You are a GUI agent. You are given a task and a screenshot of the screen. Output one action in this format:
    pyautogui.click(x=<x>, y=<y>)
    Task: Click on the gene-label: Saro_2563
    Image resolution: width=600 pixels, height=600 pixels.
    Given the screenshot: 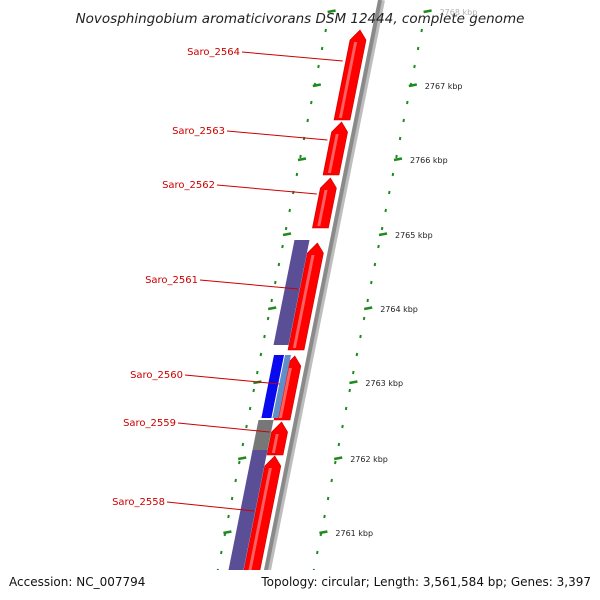 What is the action you would take?
    pyautogui.click(x=198, y=131)
    